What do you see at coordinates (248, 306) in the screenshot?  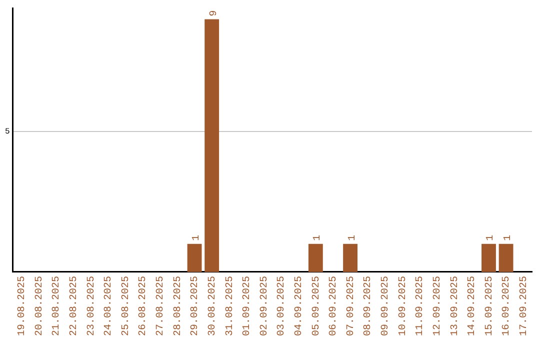 I see `x-tick-label: 01.09.2025` at bounding box center [248, 306].